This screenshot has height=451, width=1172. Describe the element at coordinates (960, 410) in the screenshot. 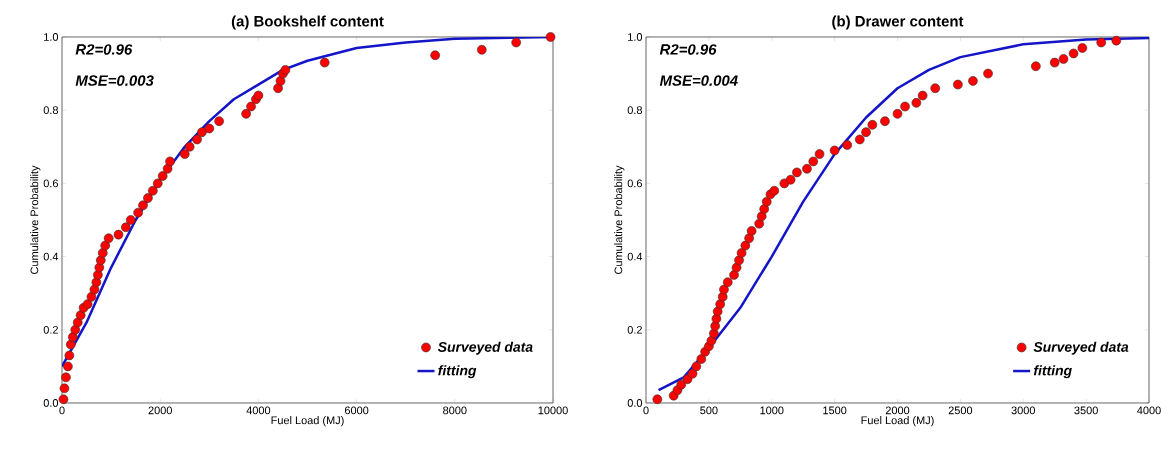

I see `x-tick-label: 2500` at that location.